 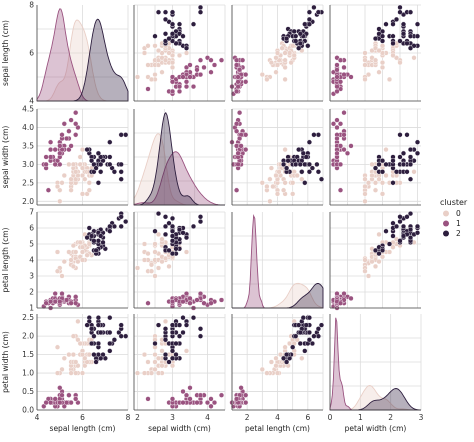 What do you see at coordinates (375, 53) in the screenshot?
I see `panel-sepal-length-vs-petal-width` at bounding box center [375, 53].